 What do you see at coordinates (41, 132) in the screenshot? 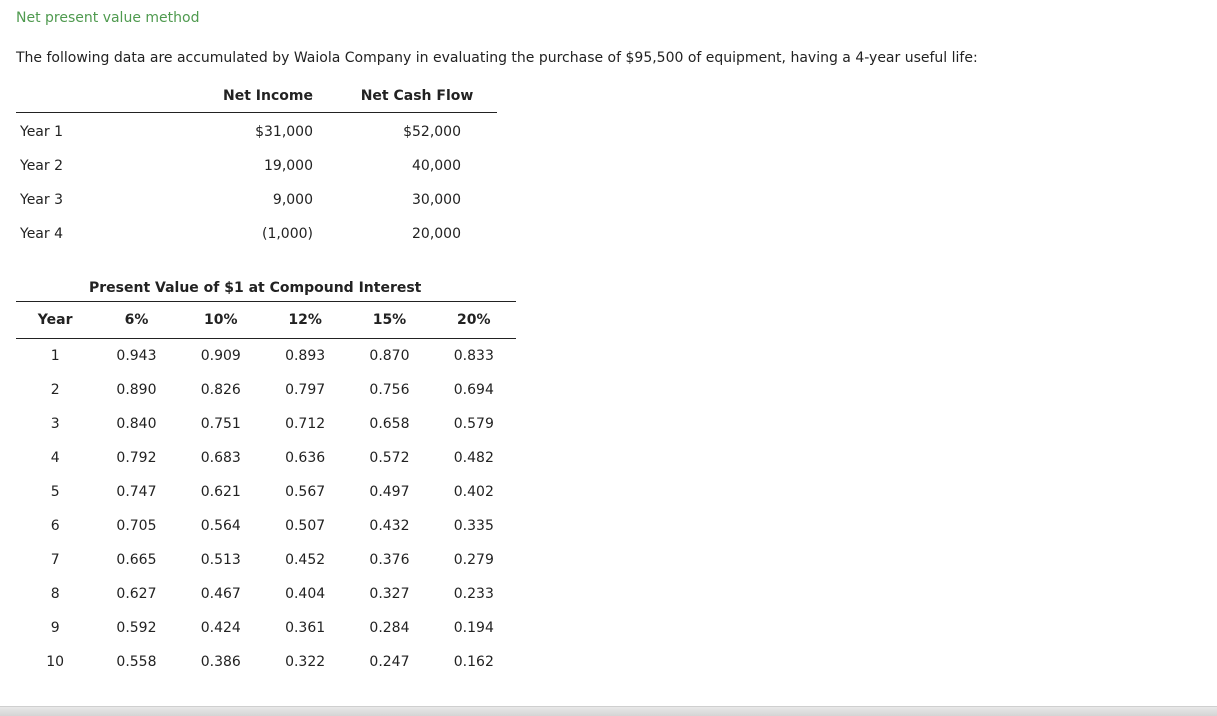
I see `cash-flow-year-label: Year 1` at bounding box center [41, 132].